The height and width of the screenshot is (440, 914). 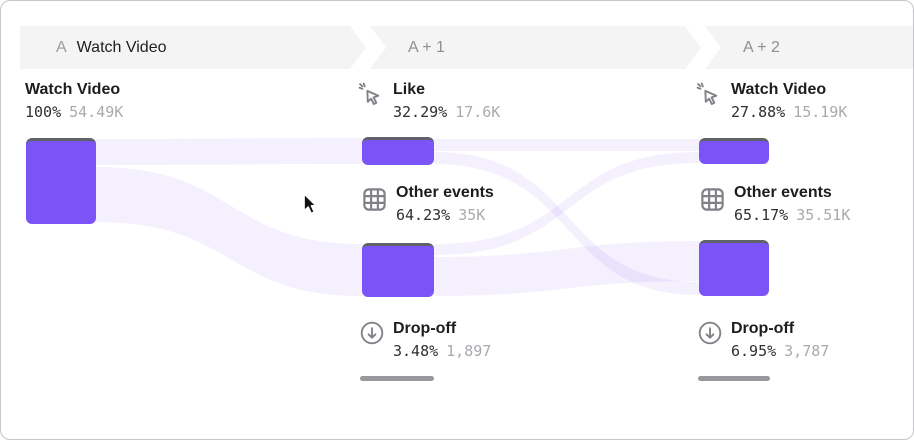 I want to click on step-chevron-a-plus-1: A + 1, so click(x=535, y=47).